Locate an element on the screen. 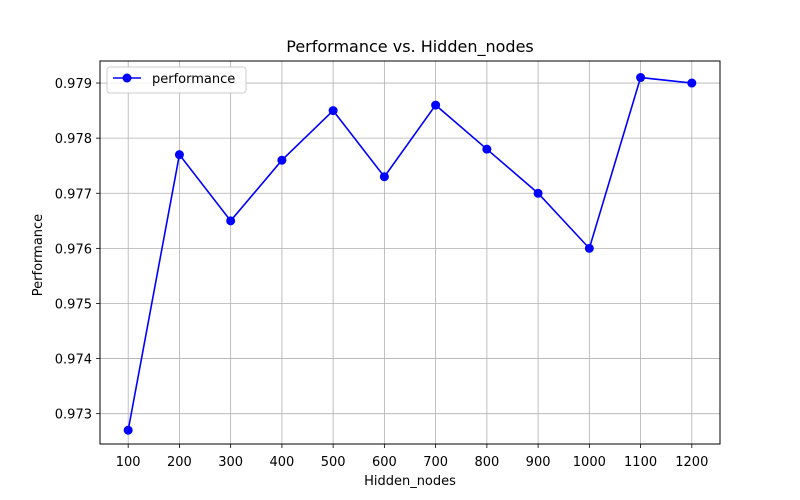 Image resolution: width=800 pixels, height=500 pixels. x-tick-label: 1200 is located at coordinates (691, 462).